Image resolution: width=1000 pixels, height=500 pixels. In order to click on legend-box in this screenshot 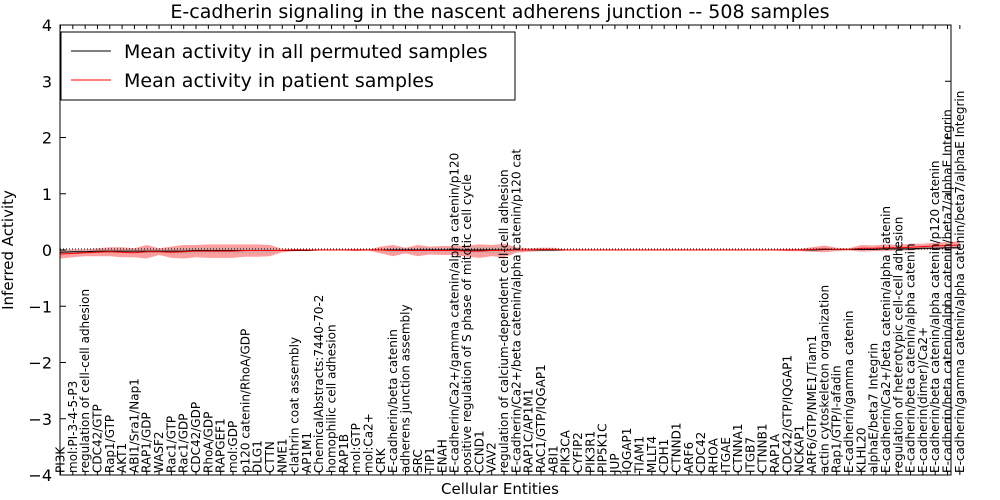, I will do `click(288, 66)`.